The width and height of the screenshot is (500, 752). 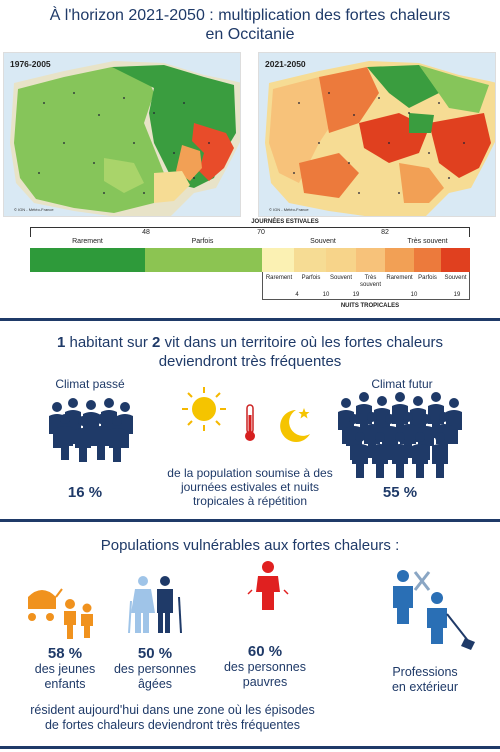 I want to click on legend-night-tick-4: 4, so click(x=297, y=295).